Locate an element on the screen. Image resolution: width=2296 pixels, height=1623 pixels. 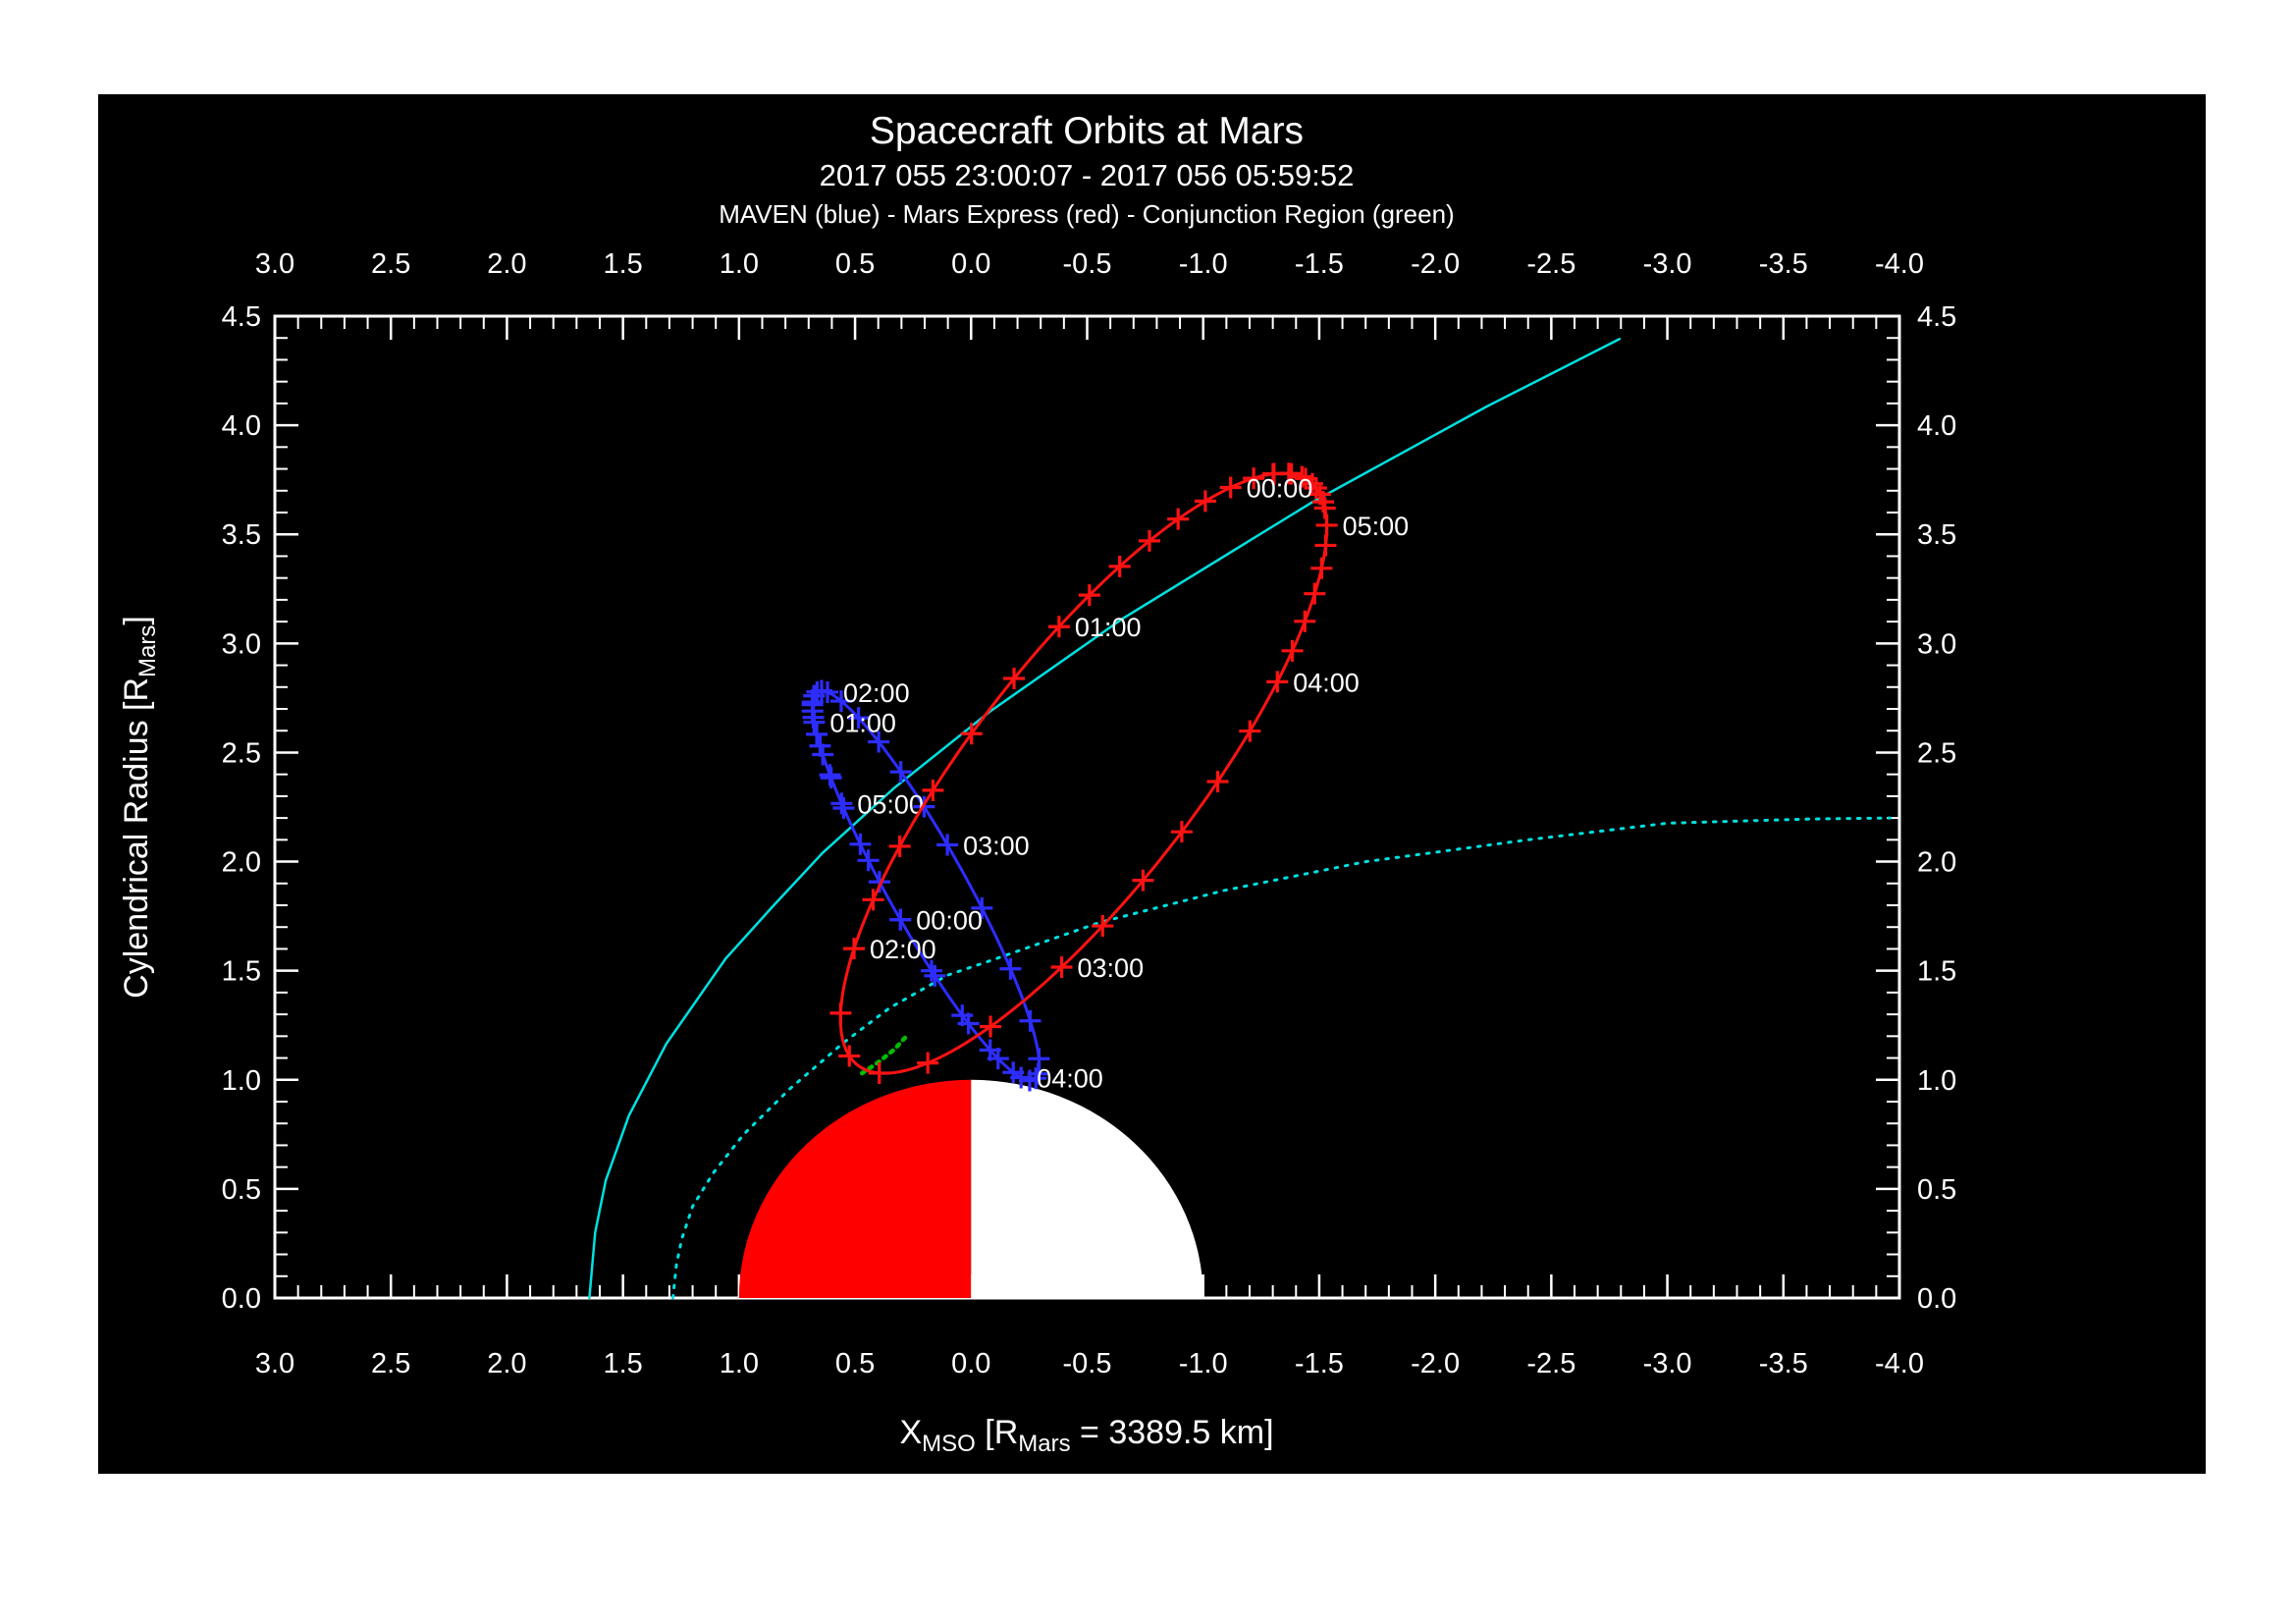
x-tick-label-bottom: -3.0 is located at coordinates (1667, 1364).